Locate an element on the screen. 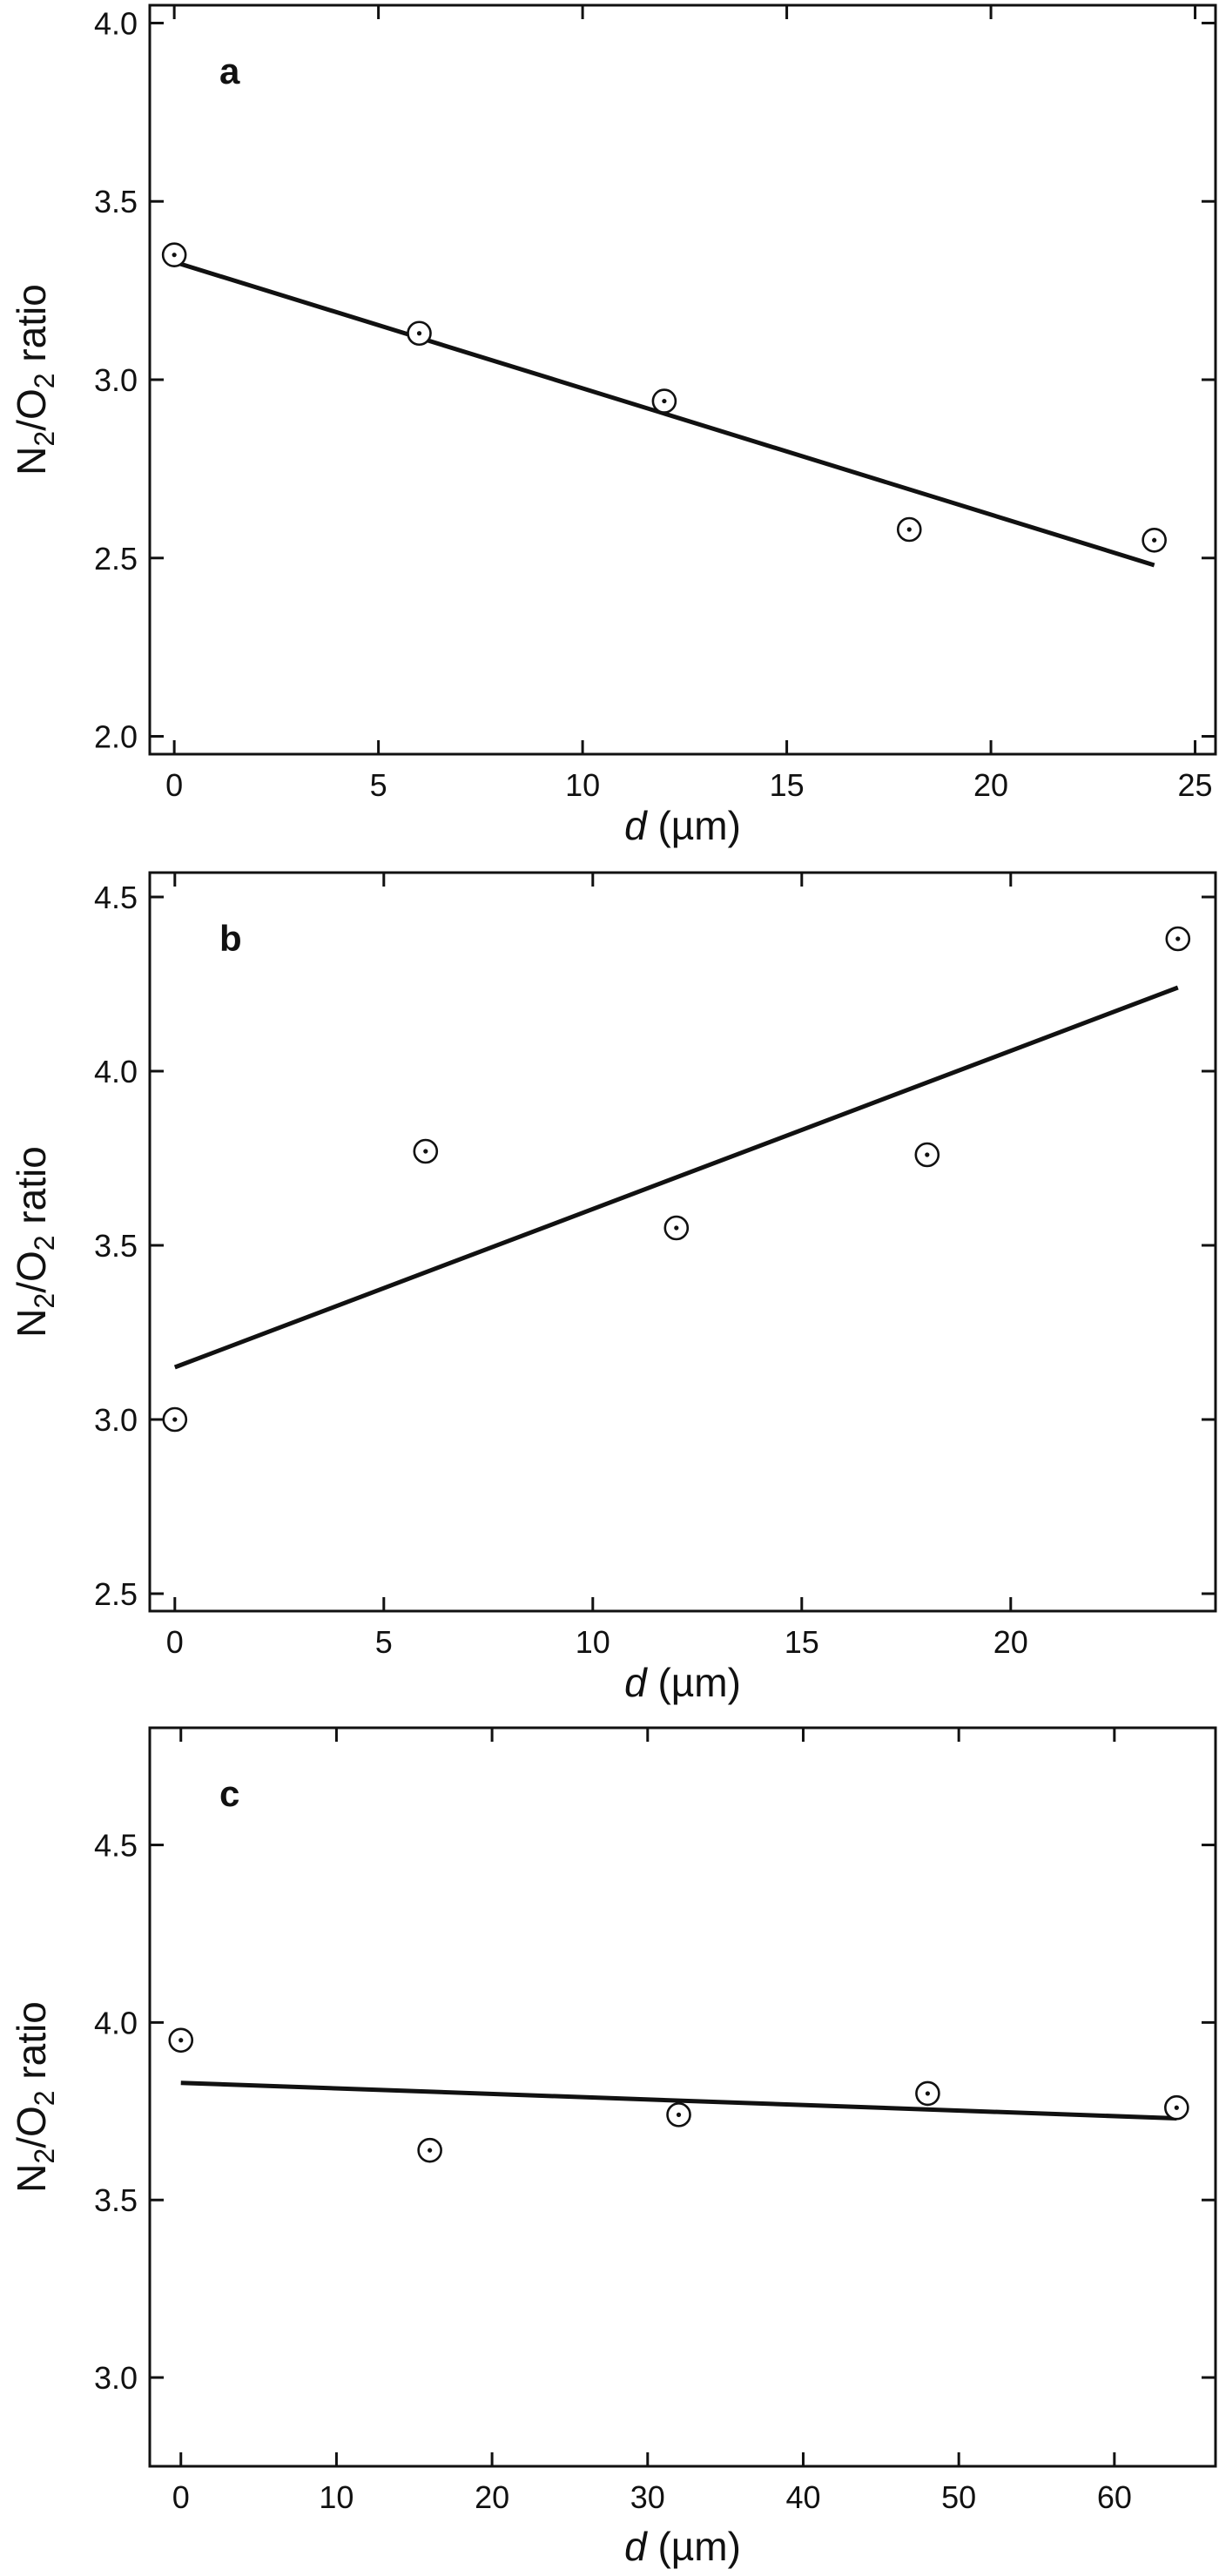 The width and height of the screenshot is (1219, 2576). panel-label: a is located at coordinates (230, 71).